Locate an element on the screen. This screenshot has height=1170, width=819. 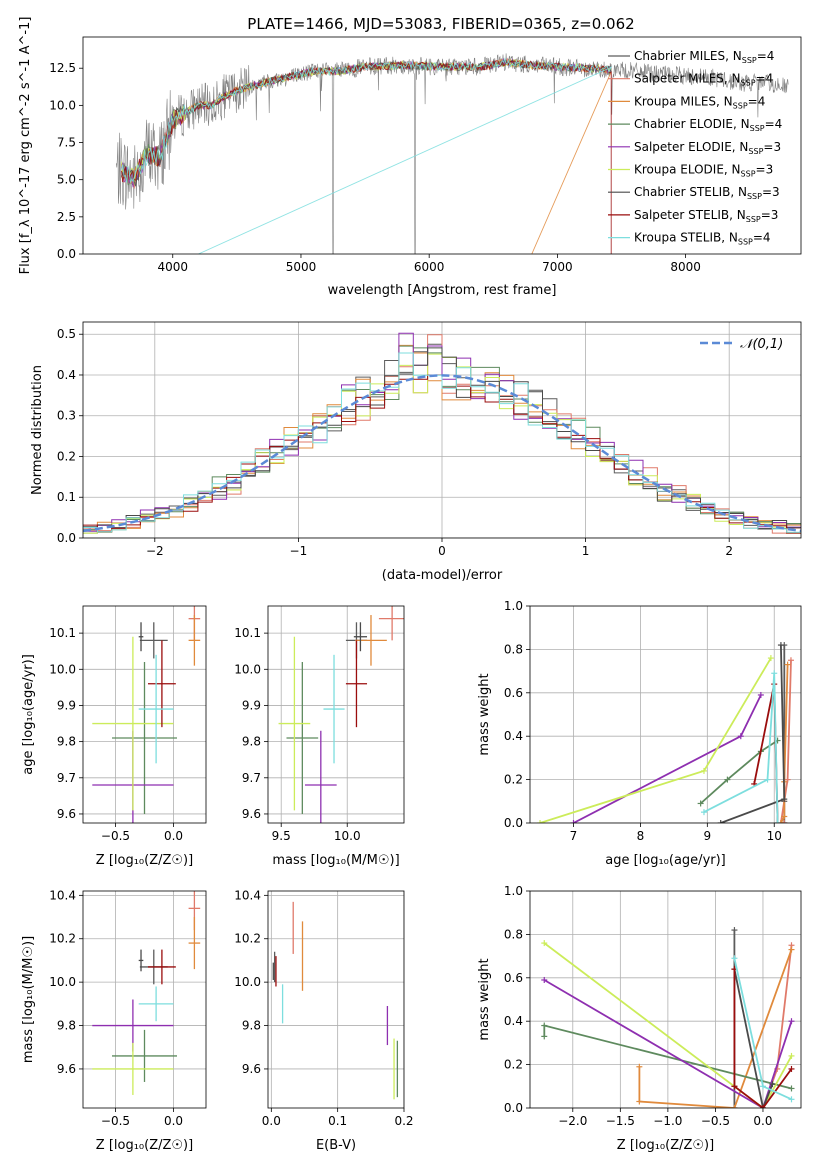
legend-label: Salpeter ELODIE, NSSP=3 is located at coordinates (707, 148).